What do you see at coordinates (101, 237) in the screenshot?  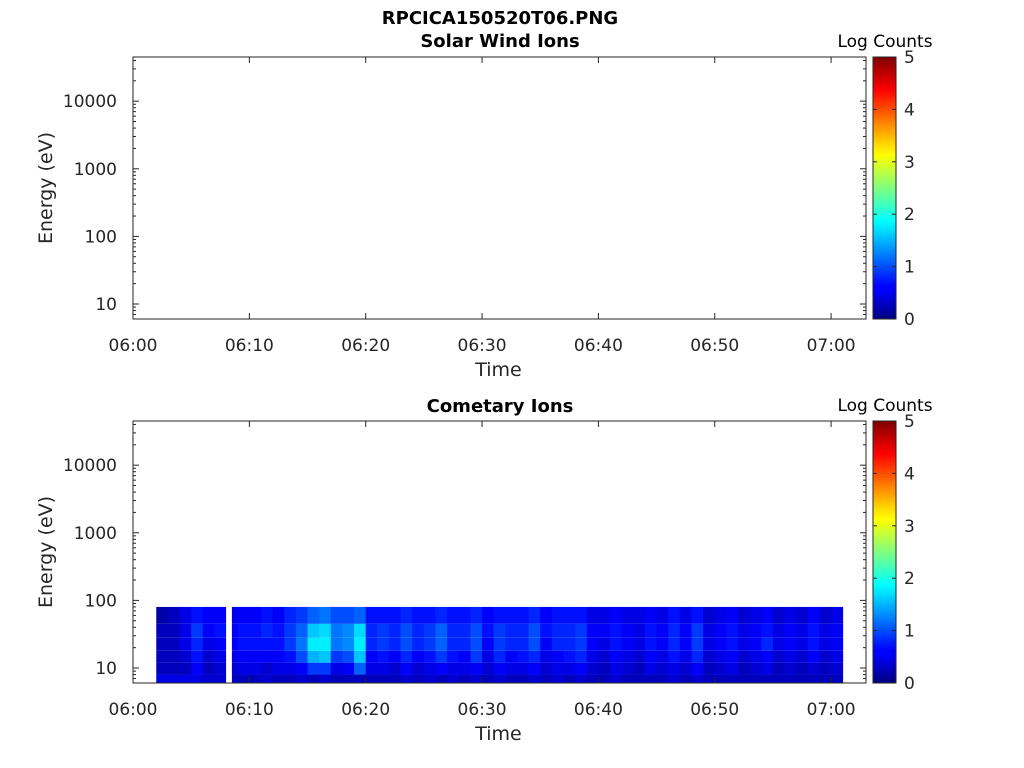 I see `y-tick-label: 100` at bounding box center [101, 237].